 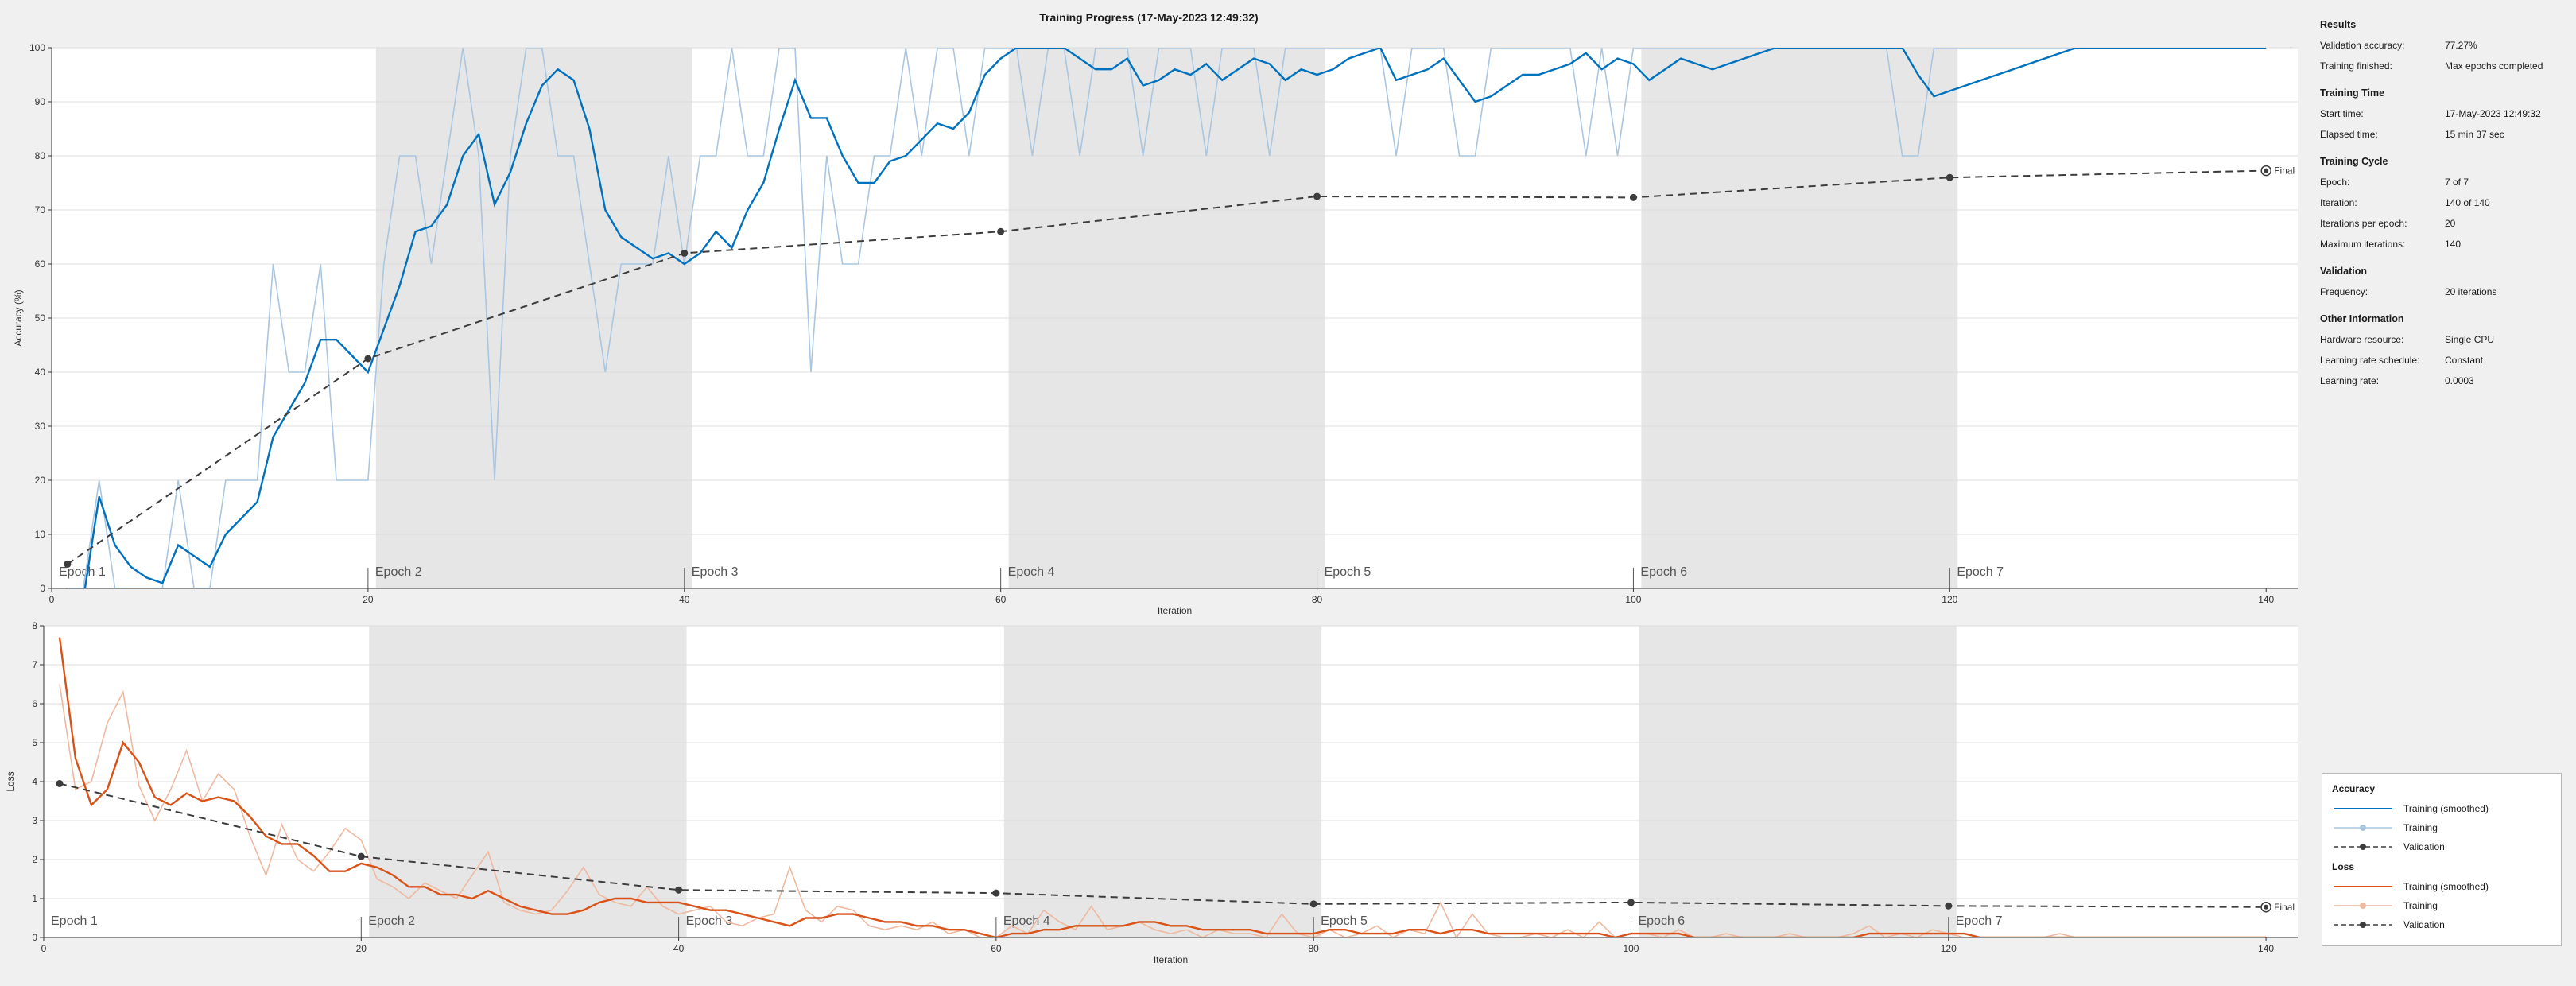 I want to click on frequency-value: 20 iterations, so click(x=2471, y=291).